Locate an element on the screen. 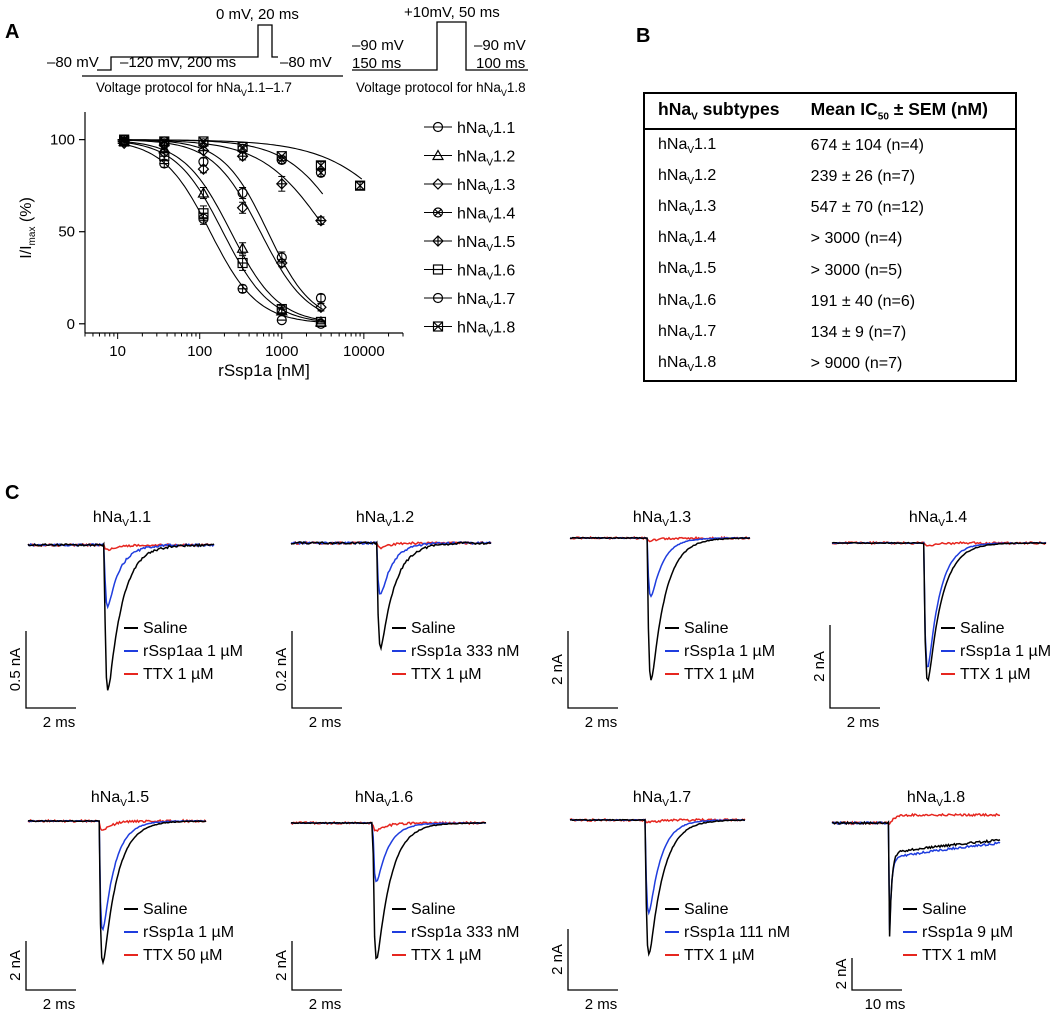  trace-panel: hNaV1.3 Saline rSsp1a 1 µM TTX 1 µM 2 nA 2 ms is located at coordinates (662, 620).